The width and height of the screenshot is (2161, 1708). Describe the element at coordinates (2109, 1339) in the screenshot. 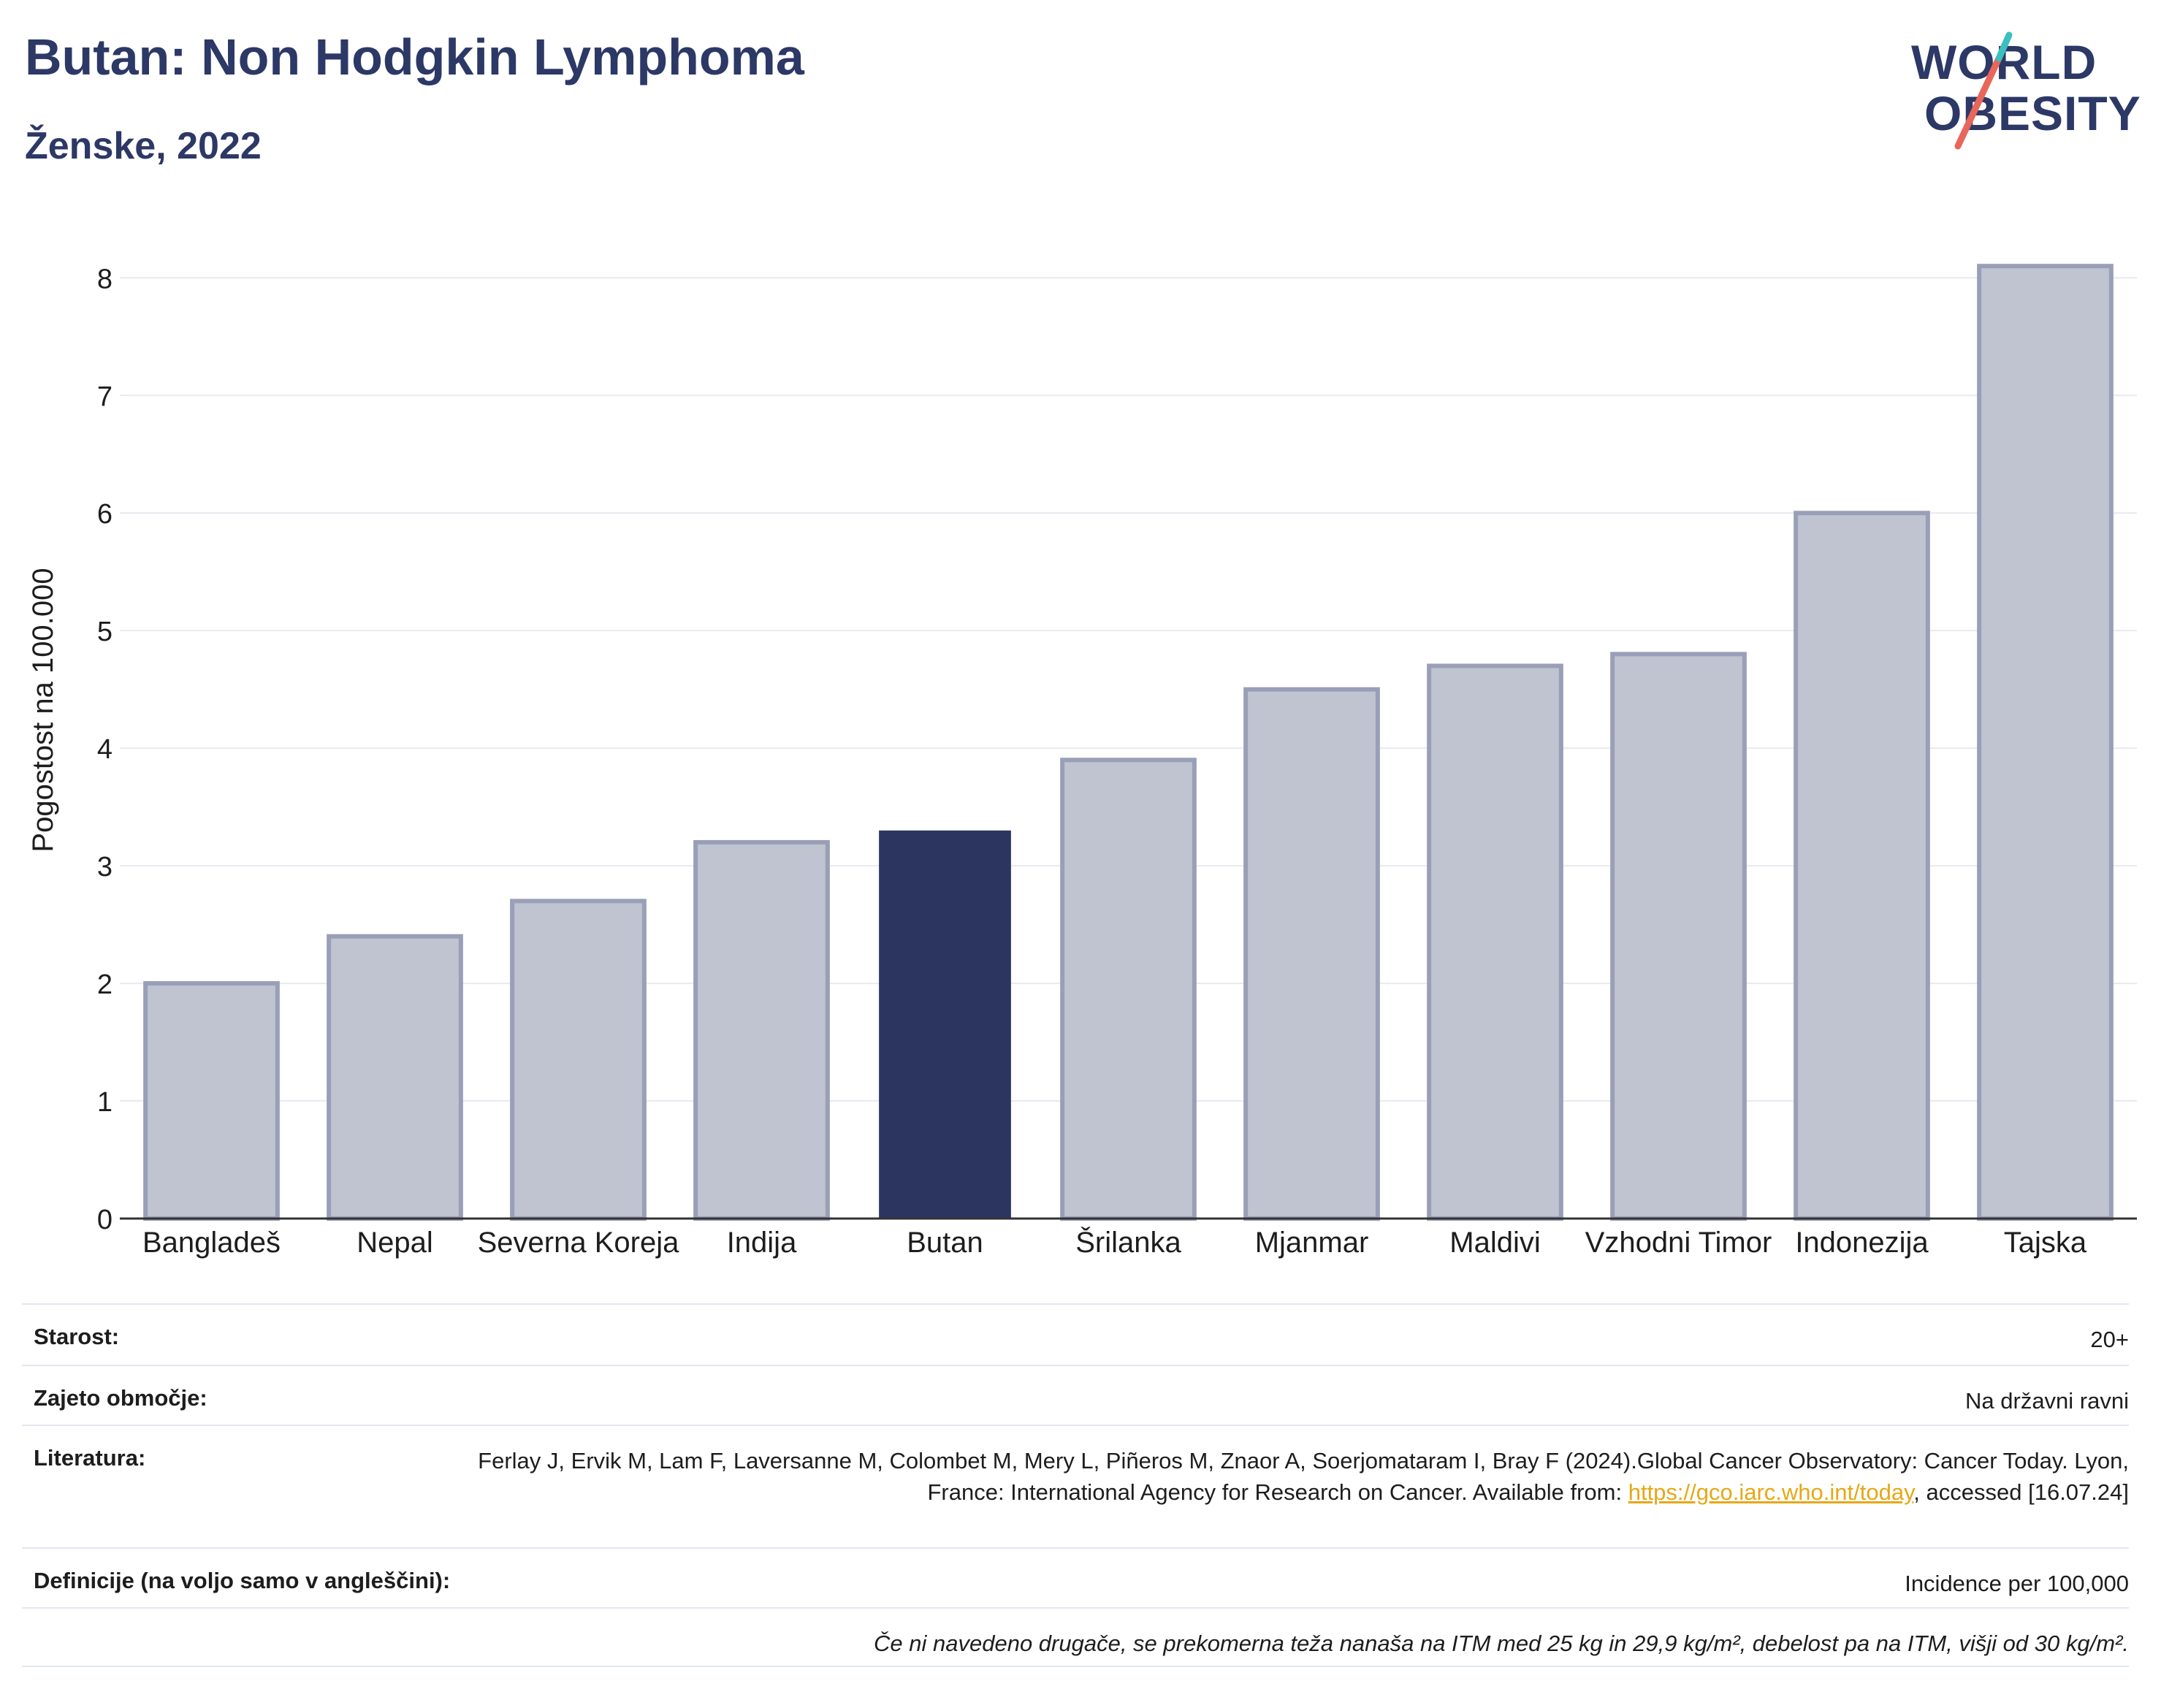

I see `age-value: 20+` at that location.